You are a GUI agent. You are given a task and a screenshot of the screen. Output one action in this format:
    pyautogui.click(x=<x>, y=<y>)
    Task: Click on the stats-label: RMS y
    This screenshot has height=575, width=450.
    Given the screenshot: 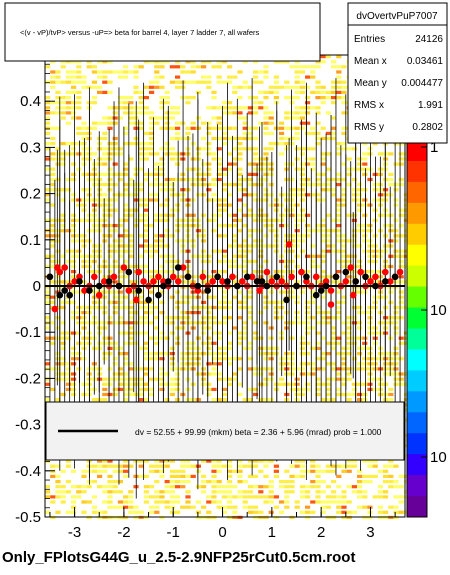 What is the action you would take?
    pyautogui.click(x=369, y=127)
    